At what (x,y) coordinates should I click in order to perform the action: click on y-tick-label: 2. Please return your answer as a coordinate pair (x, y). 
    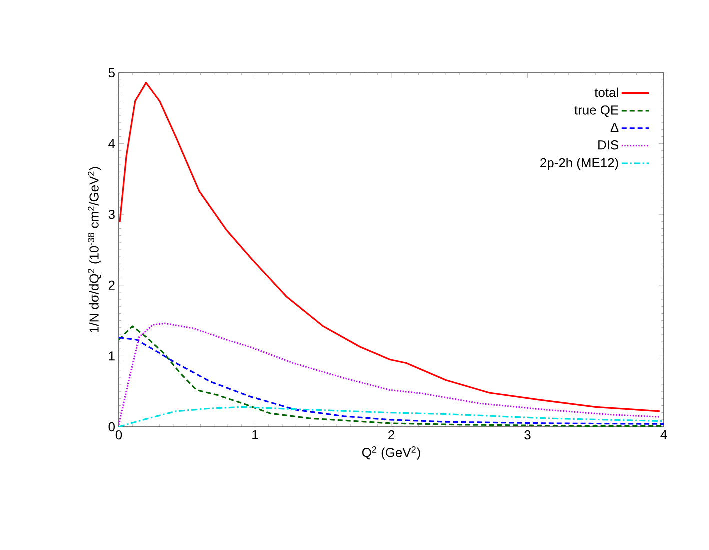
    Looking at the image, I should click on (111, 285).